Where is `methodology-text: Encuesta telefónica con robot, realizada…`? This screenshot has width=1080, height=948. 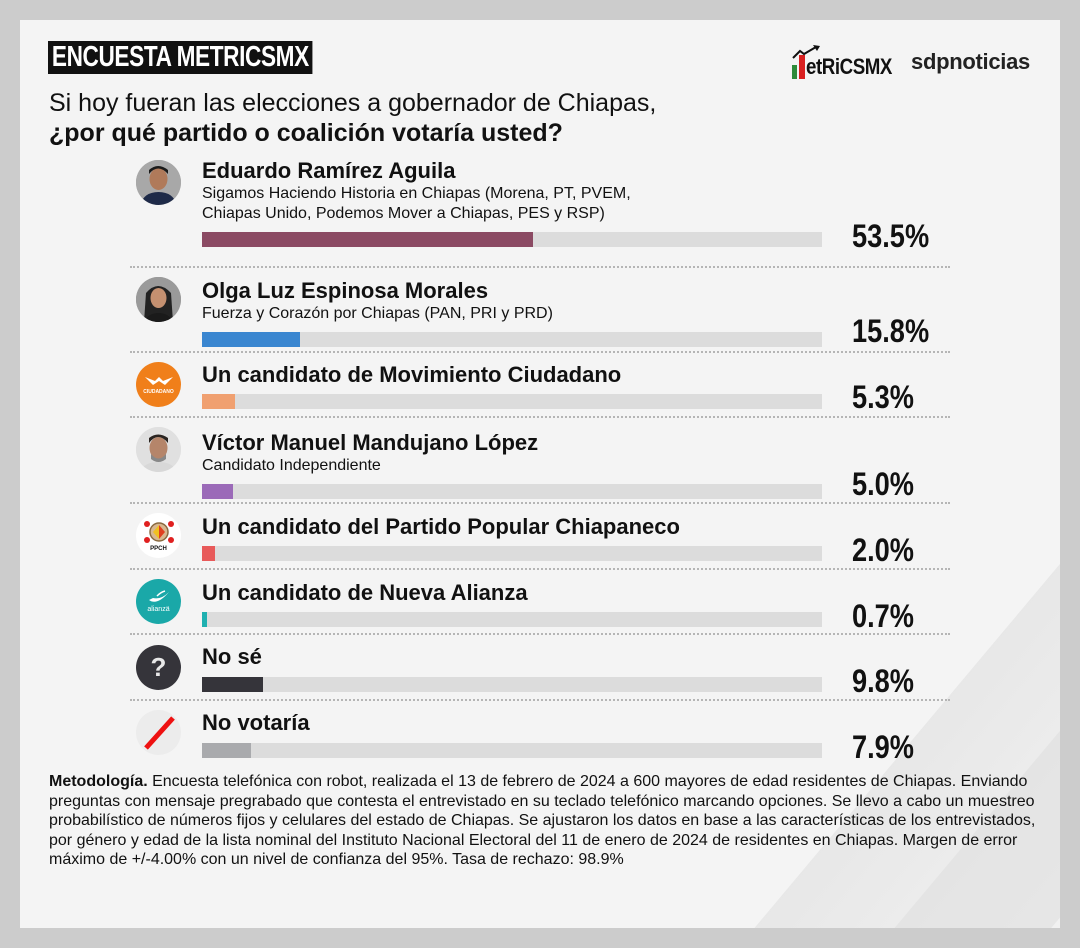 methodology-text: Encuesta telefónica con robot, realizada… is located at coordinates (542, 820).